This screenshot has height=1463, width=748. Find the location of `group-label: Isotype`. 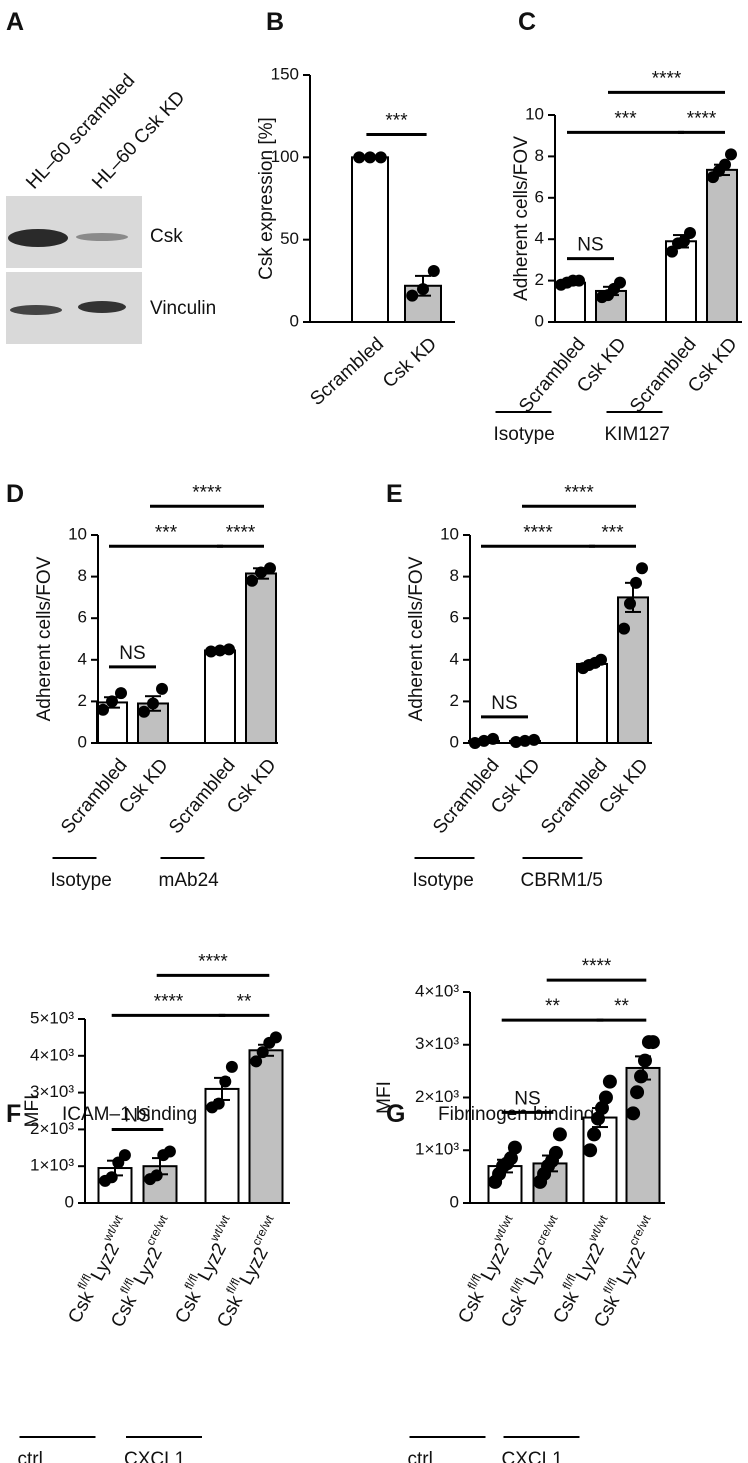

group-label: Isotype is located at coordinates (443, 880).